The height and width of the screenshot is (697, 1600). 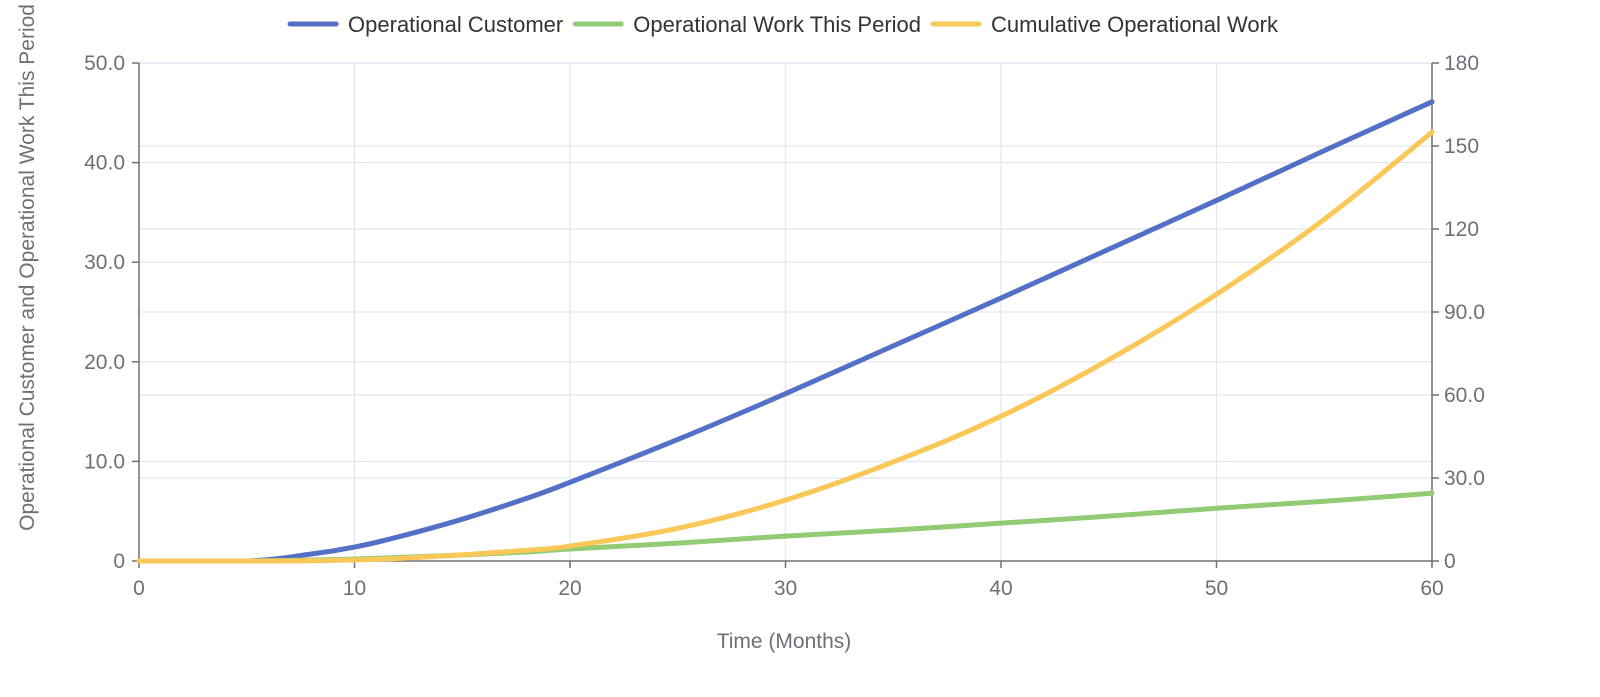 I want to click on x-axis-tick-label: 50, so click(x=1216, y=588).